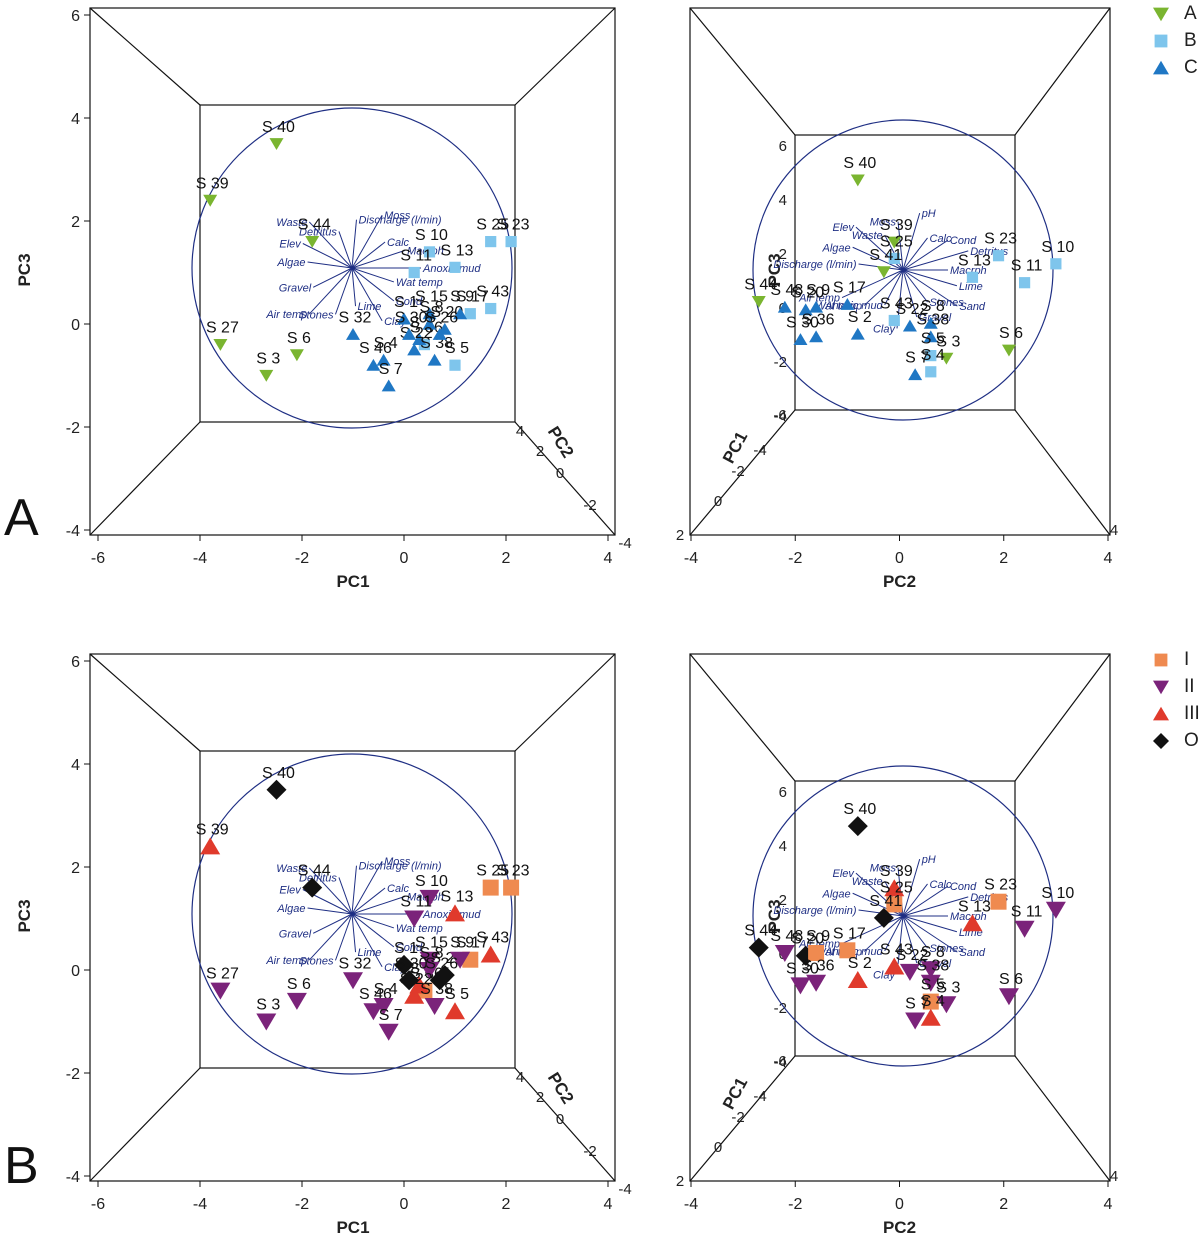 This screenshot has height=1248, width=1200. I want to click on legend-item: C, so click(1174, 67).